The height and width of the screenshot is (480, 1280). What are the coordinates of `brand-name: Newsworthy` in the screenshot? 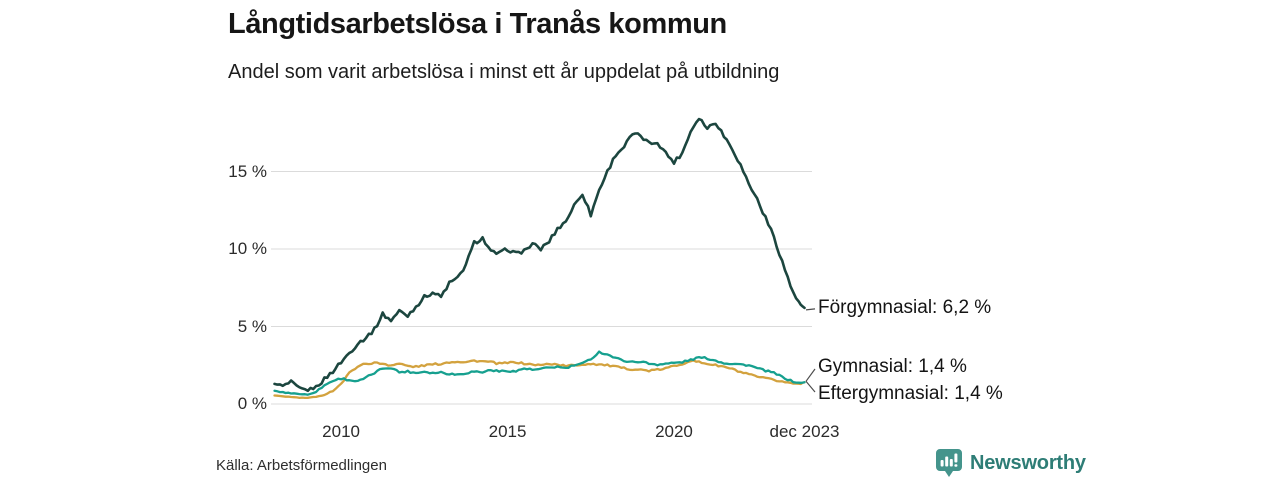 It's located at (1028, 462).